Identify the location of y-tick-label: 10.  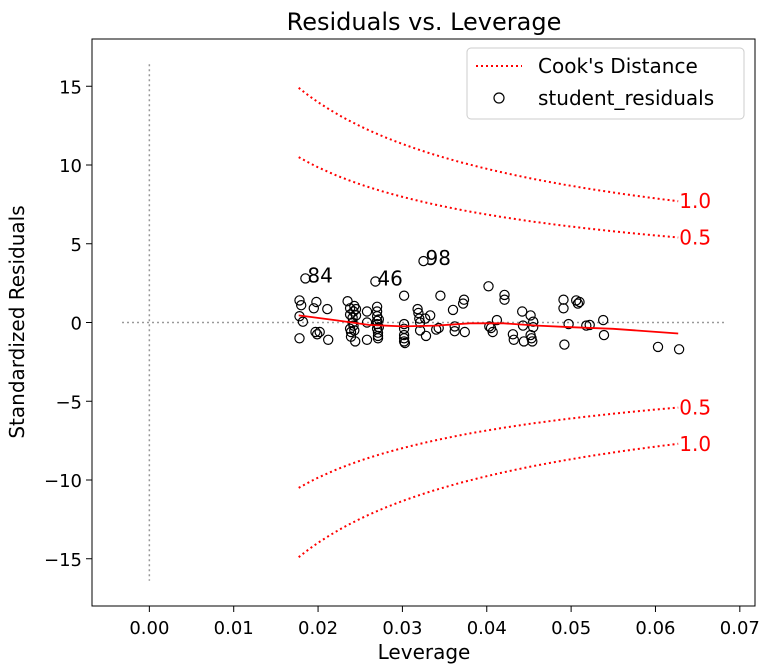
(70, 166).